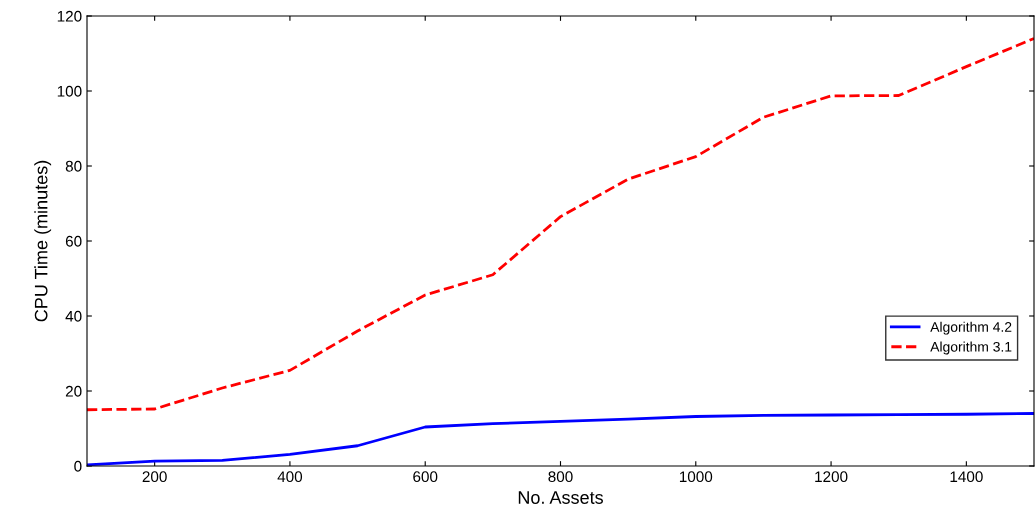  I want to click on y-tick-label: 40, so click(73, 316).